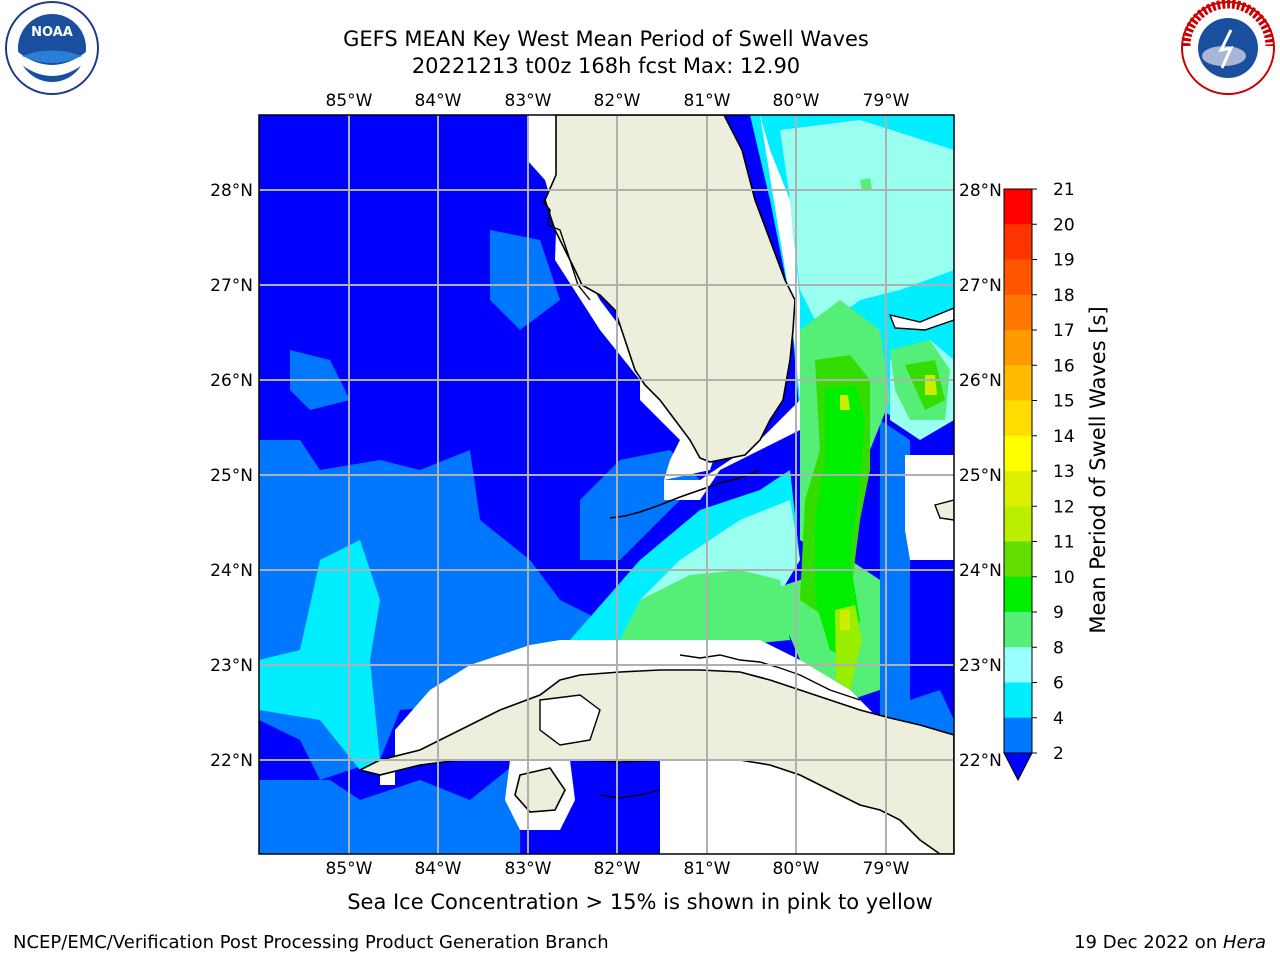 The width and height of the screenshot is (1280, 960). I want to click on colorbar-tick-label: 14, so click(1064, 437).